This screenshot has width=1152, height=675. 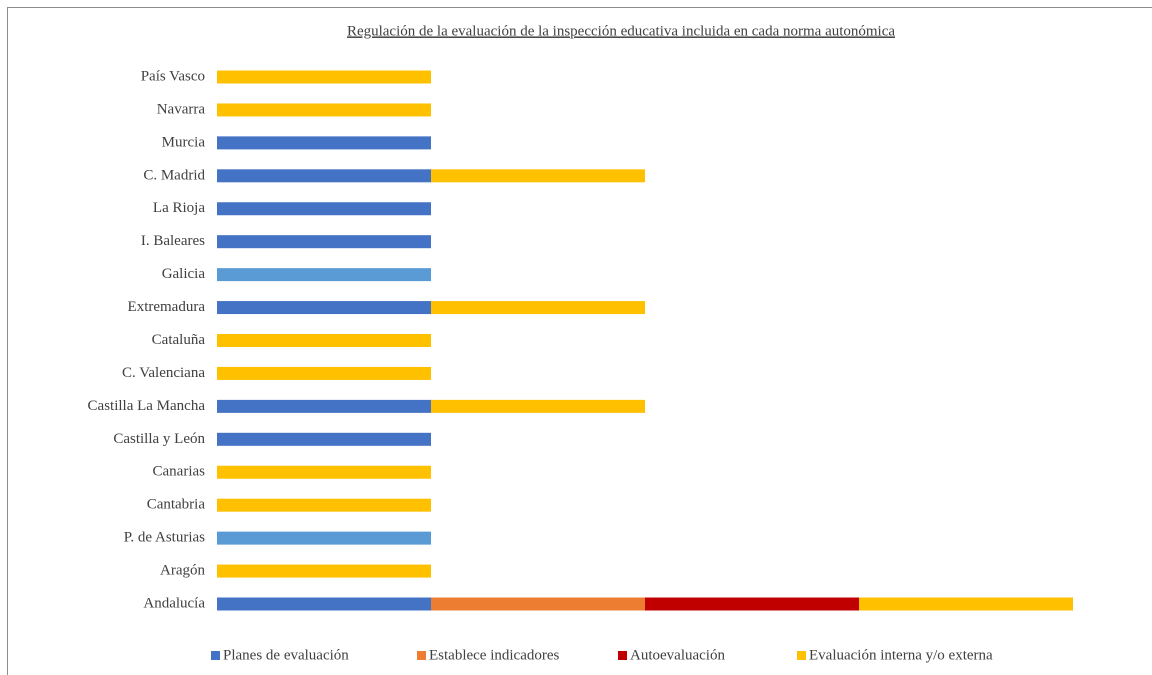 I want to click on legend-label: Establece indicadores, so click(x=494, y=655).